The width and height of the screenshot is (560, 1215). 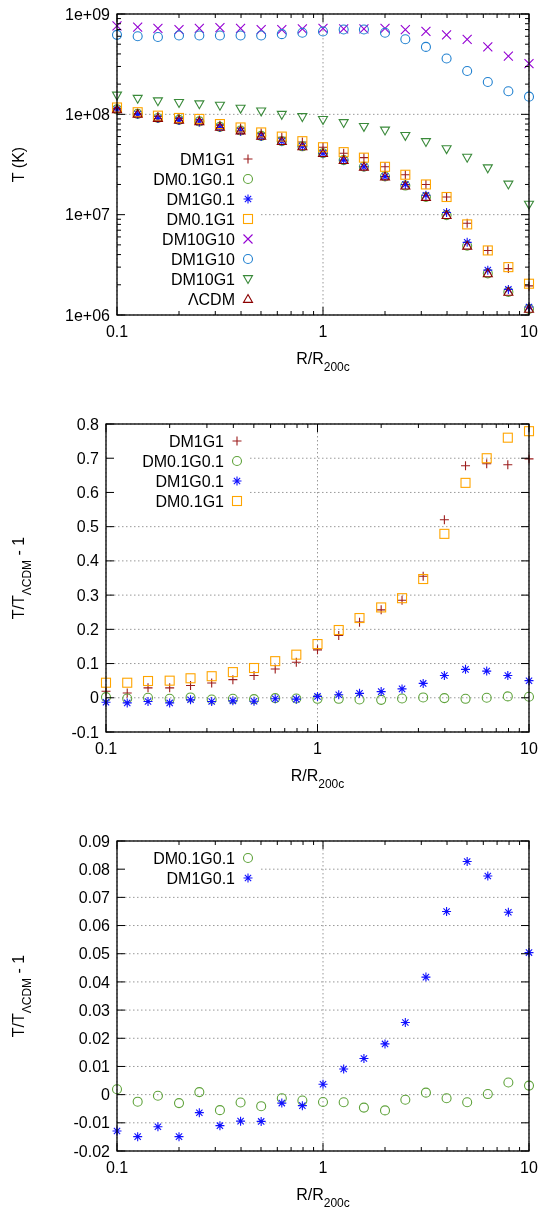 What do you see at coordinates (88, 14) in the screenshot?
I see `y-tick-label: 1e+09` at bounding box center [88, 14].